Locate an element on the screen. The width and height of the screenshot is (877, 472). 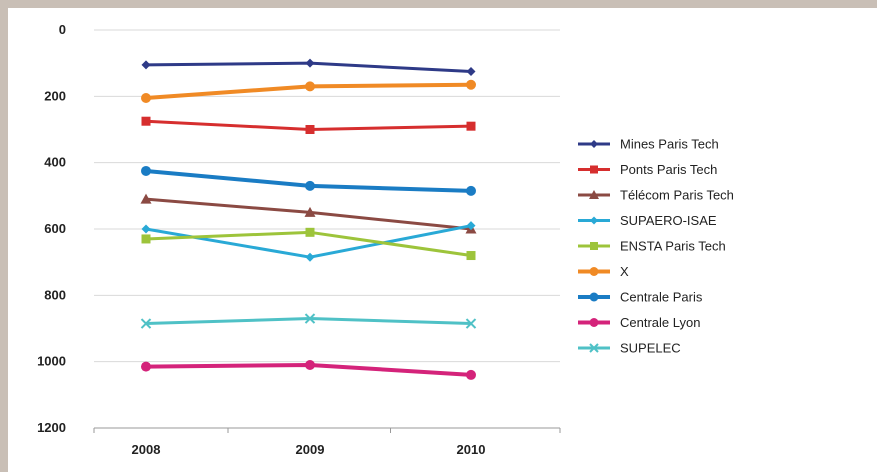
legend-label: Ponts Paris Tech is located at coordinates (668, 169).